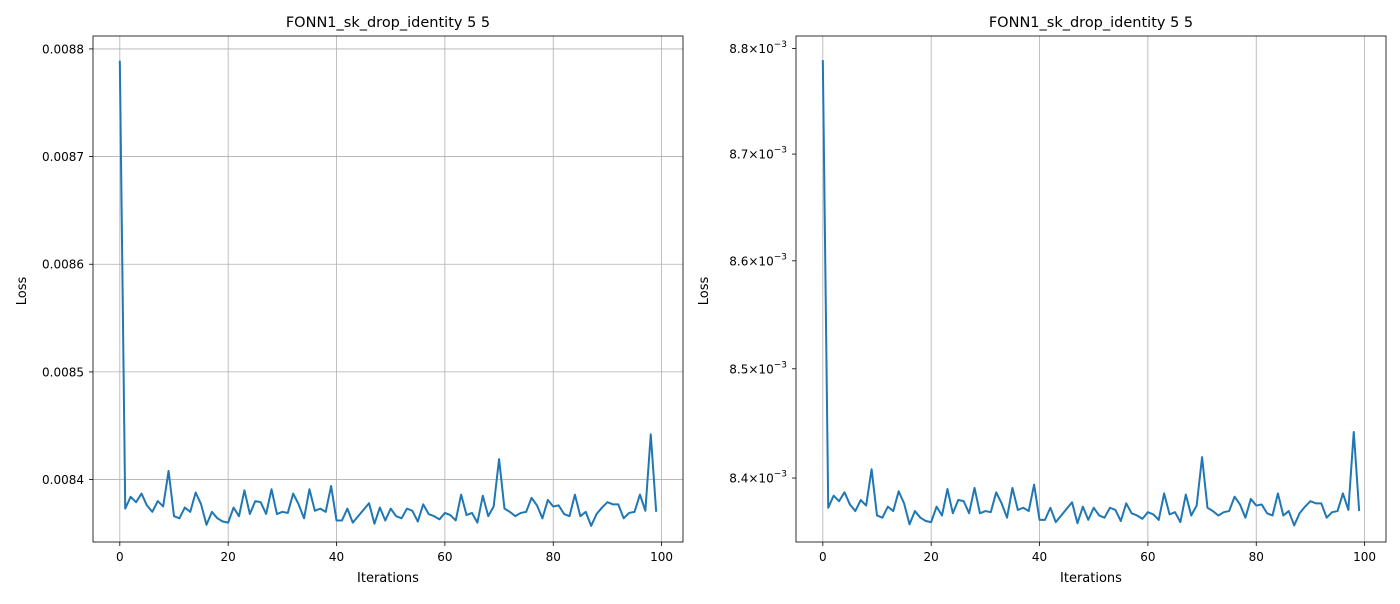  Describe the element at coordinates (444, 557) in the screenshot. I see `left-x-tick-label: 60` at that location.